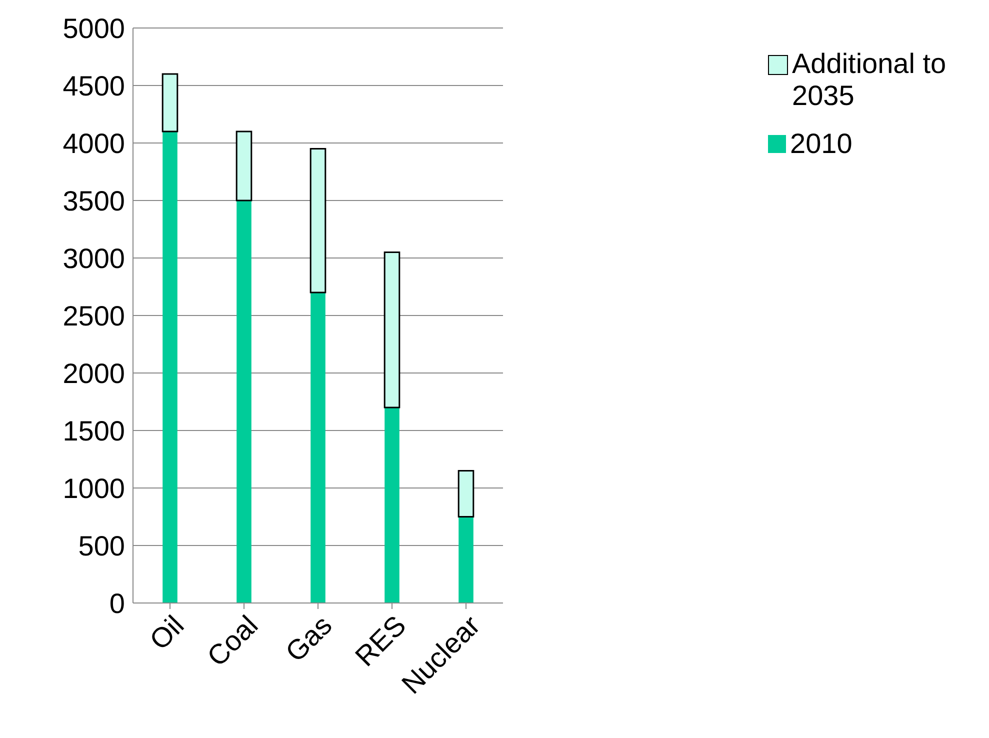 Image resolution: width=989 pixels, height=738 pixels. What do you see at coordinates (101, 546) in the screenshot?
I see `y-tick-label: 500` at bounding box center [101, 546].